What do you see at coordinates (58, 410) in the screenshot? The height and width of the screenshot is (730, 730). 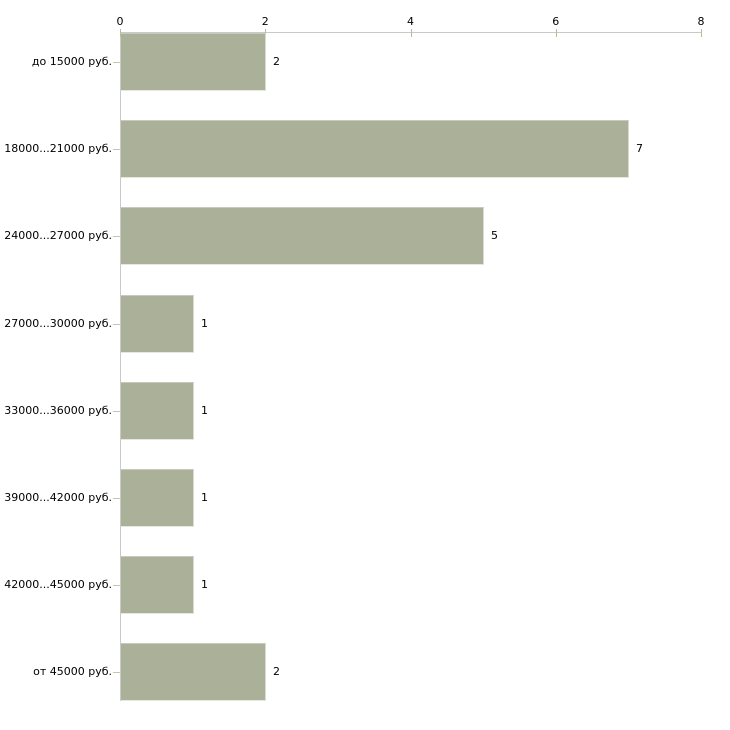 I see `category-label: 33000...36000 руб.` at bounding box center [58, 410].